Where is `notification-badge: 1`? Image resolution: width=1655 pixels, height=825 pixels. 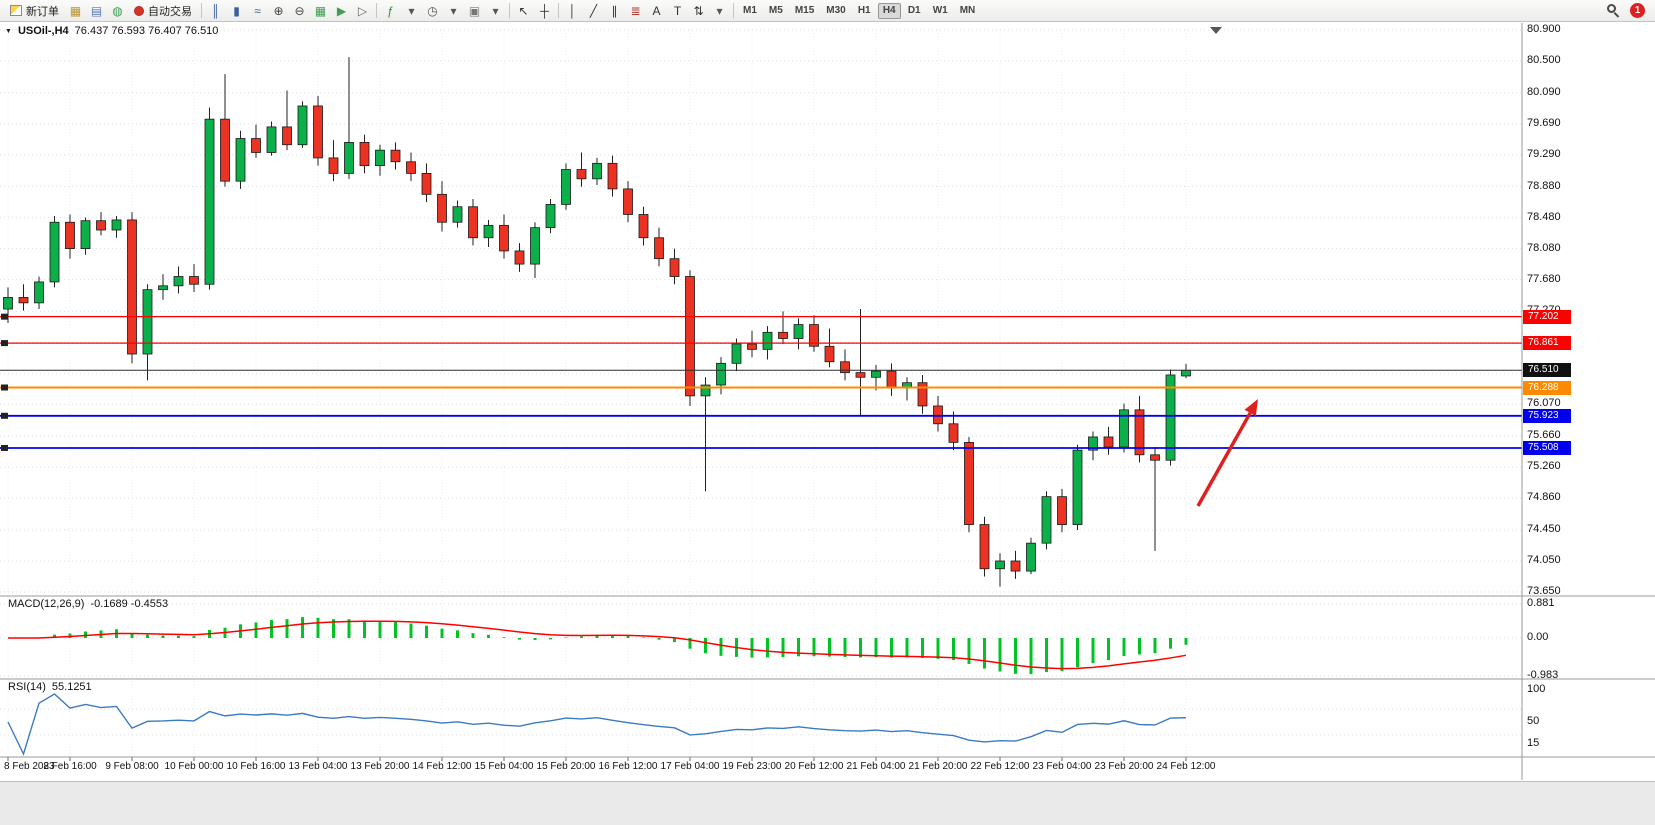 notification-badge: 1 is located at coordinates (1637, 10).